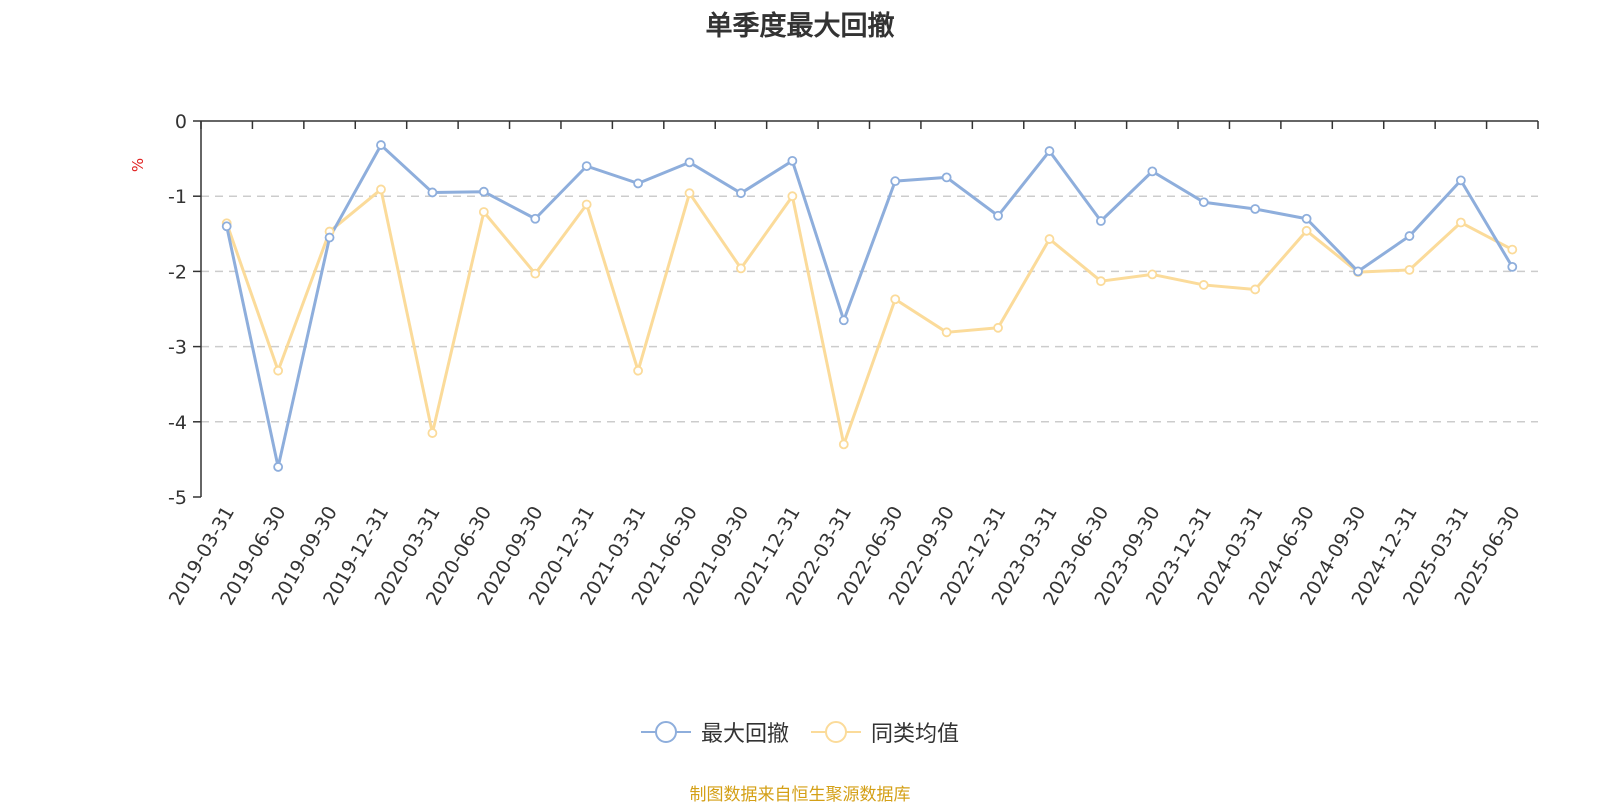 The height and width of the screenshot is (805, 1600). Describe the element at coordinates (177, 197) in the screenshot. I see `y-tick-label: -1` at that location.